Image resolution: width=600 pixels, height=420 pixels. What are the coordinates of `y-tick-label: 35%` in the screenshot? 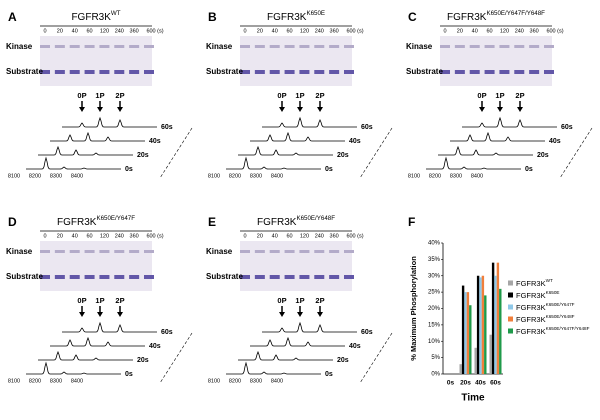 It's located at (434, 260).